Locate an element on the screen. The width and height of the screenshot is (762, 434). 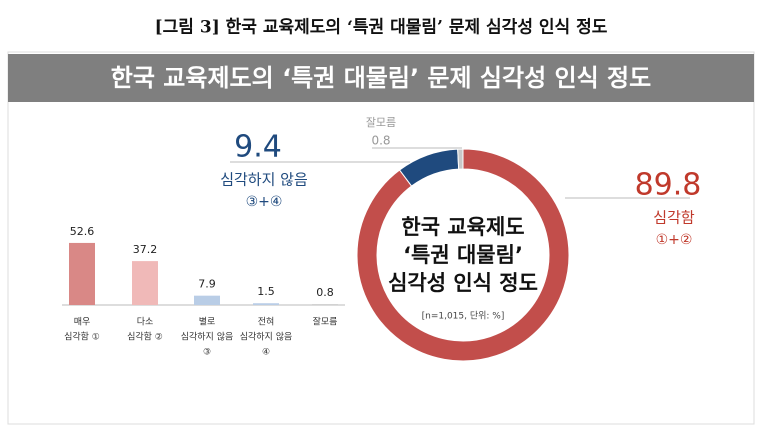
slice-label: 심각하지 않음 is located at coordinates (264, 180).